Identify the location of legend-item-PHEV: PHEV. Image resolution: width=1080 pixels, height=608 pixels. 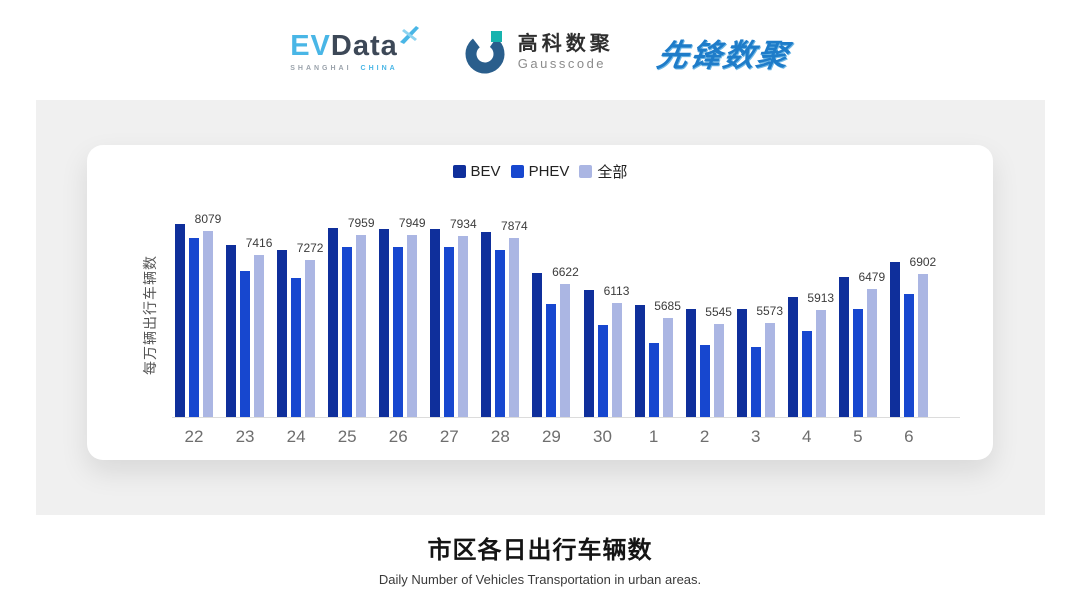
(540, 171).